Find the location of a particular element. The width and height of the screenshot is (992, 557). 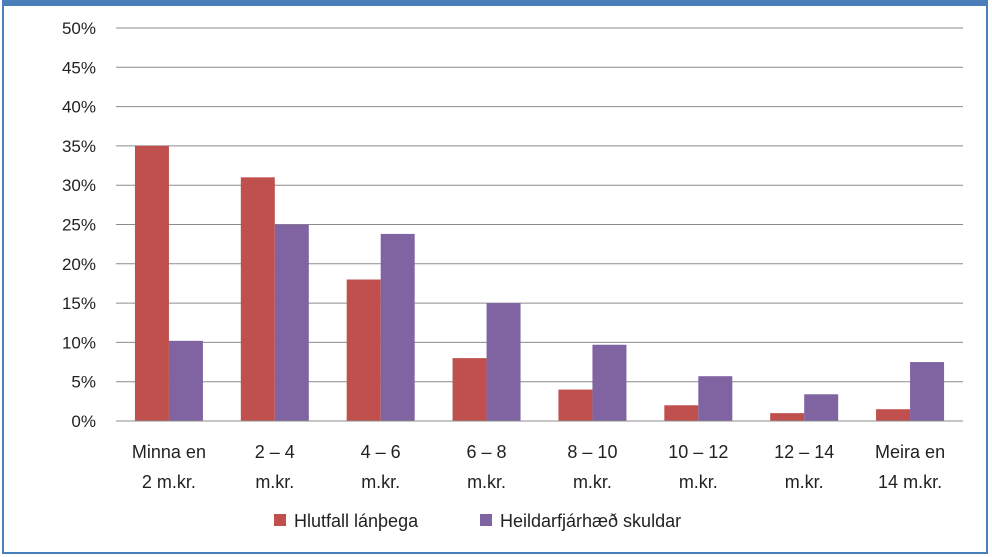

y-tick-label: 10% is located at coordinates (79, 342).